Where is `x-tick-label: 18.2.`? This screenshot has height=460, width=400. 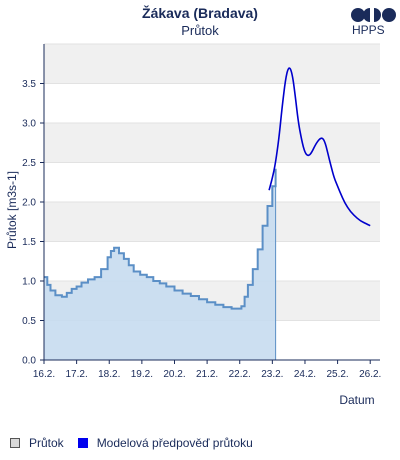
x-tick-label: 18.2. is located at coordinates (109, 374).